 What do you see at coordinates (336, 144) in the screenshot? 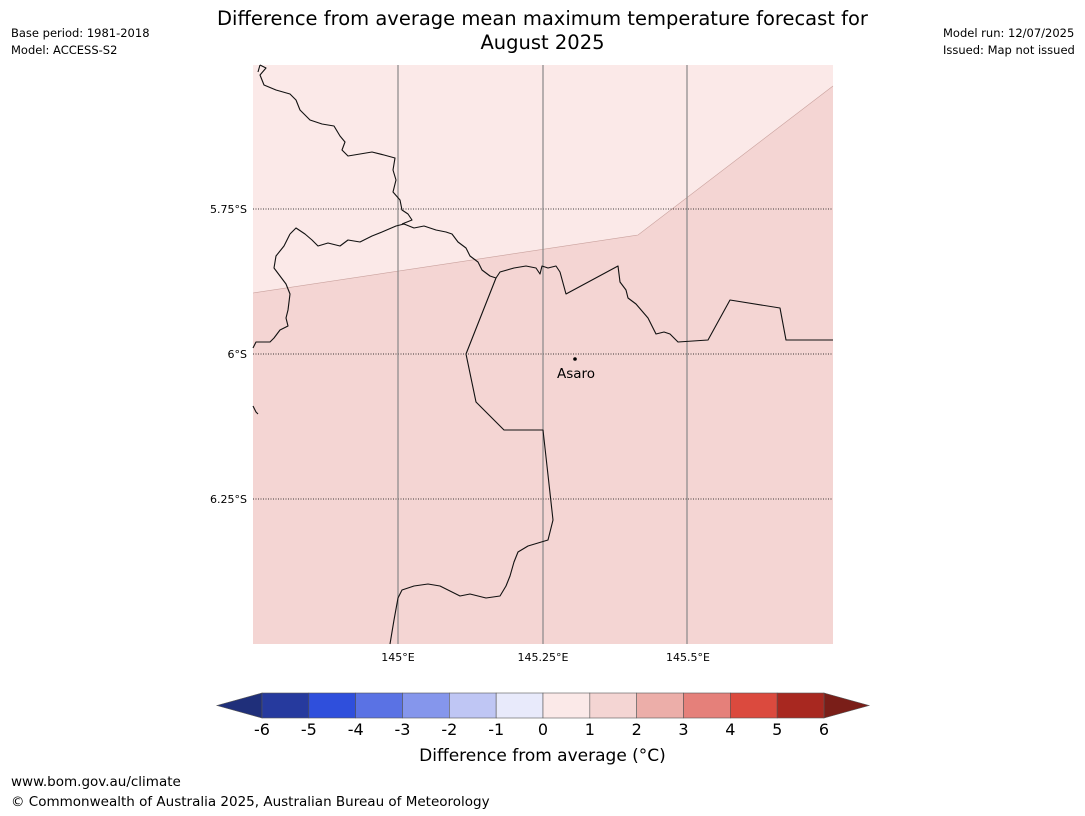
I see `boundary-north` at bounding box center [336, 144].